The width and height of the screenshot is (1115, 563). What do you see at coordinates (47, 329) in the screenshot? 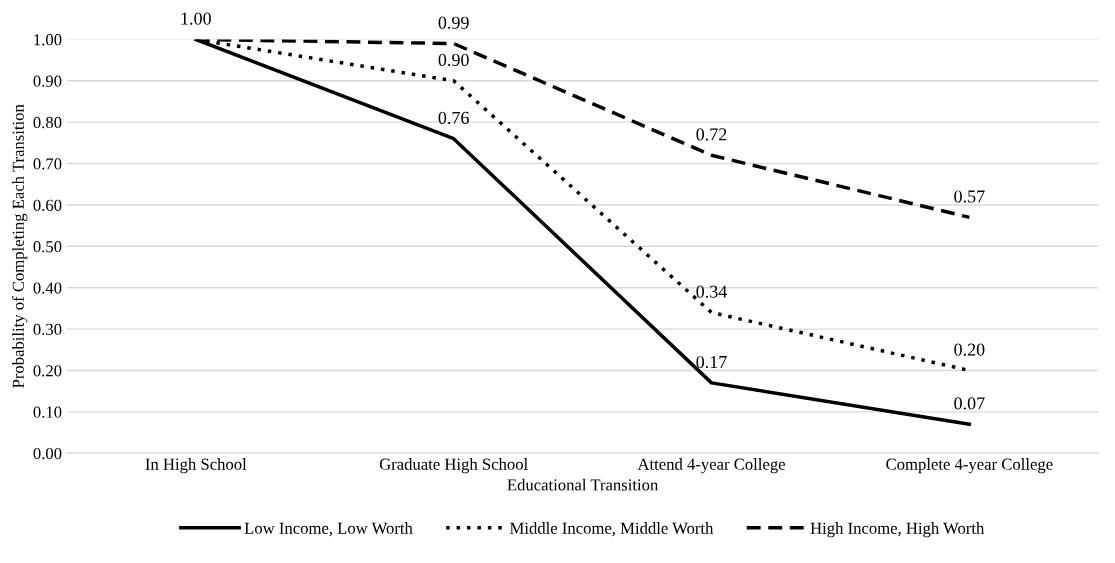
I see `y-tick-label: 0.30` at bounding box center [47, 329].